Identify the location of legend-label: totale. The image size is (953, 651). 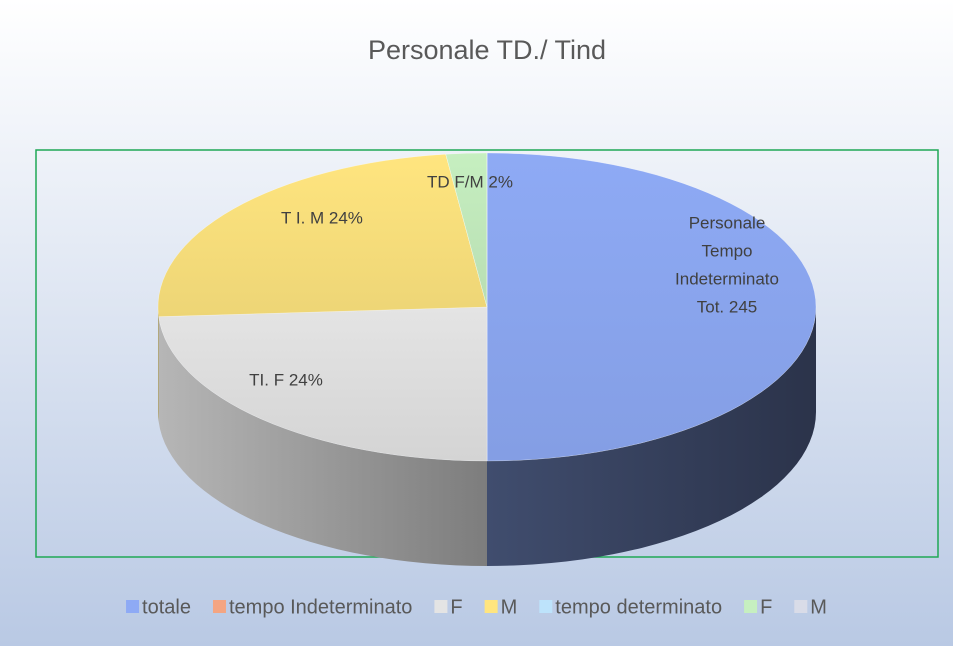
(166, 607).